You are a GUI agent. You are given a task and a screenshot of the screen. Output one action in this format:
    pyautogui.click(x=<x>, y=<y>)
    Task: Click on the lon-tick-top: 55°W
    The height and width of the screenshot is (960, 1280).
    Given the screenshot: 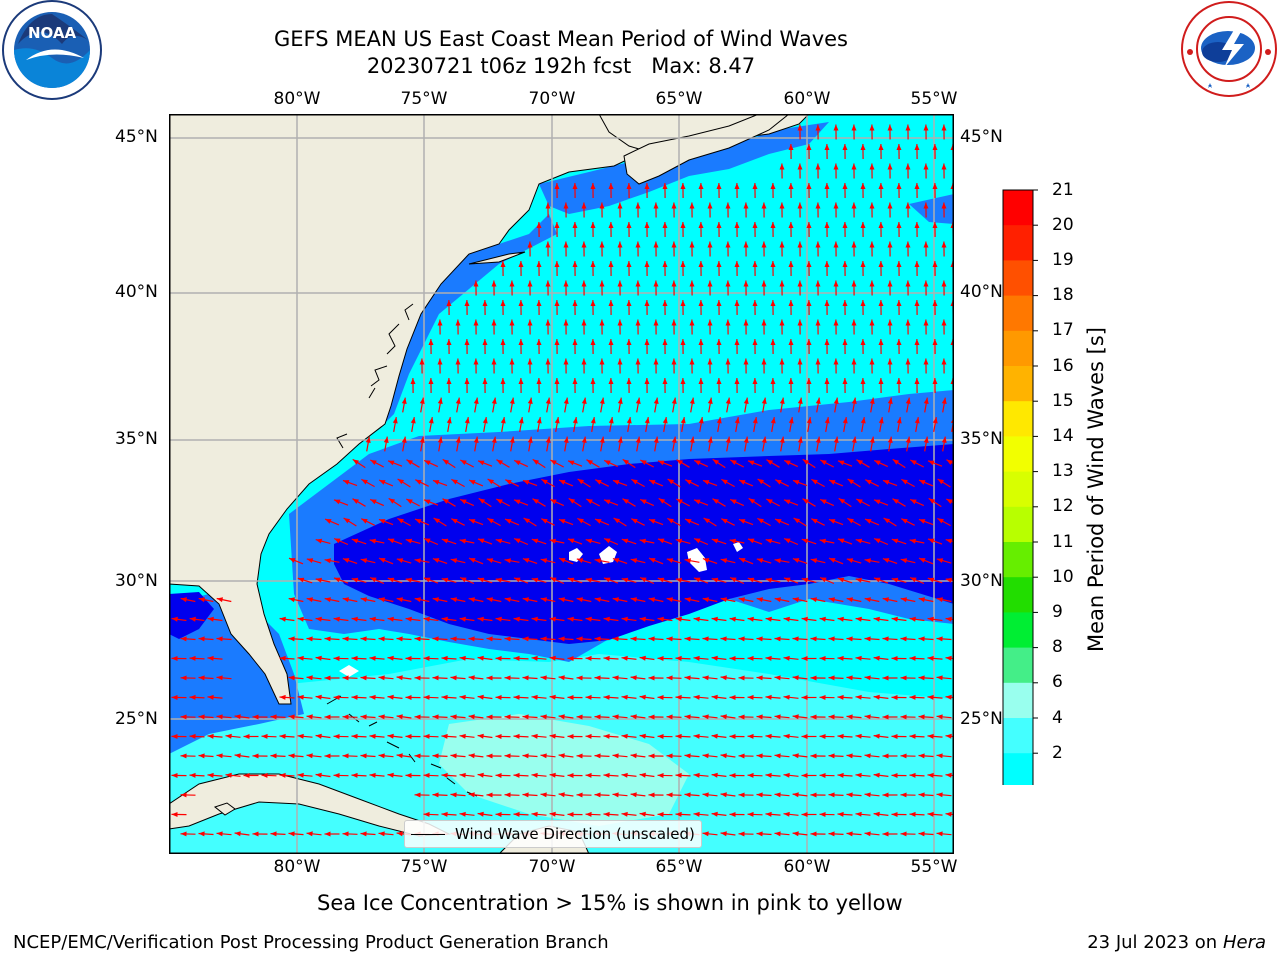 What is the action you would take?
    pyautogui.click(x=934, y=99)
    